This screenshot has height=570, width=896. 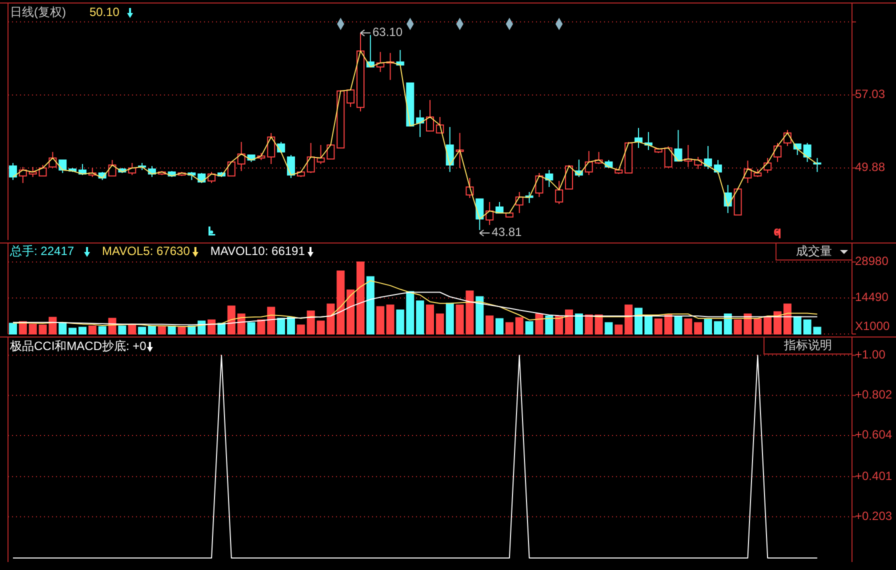 I want to click on annotation: 43.81, so click(x=507, y=232).